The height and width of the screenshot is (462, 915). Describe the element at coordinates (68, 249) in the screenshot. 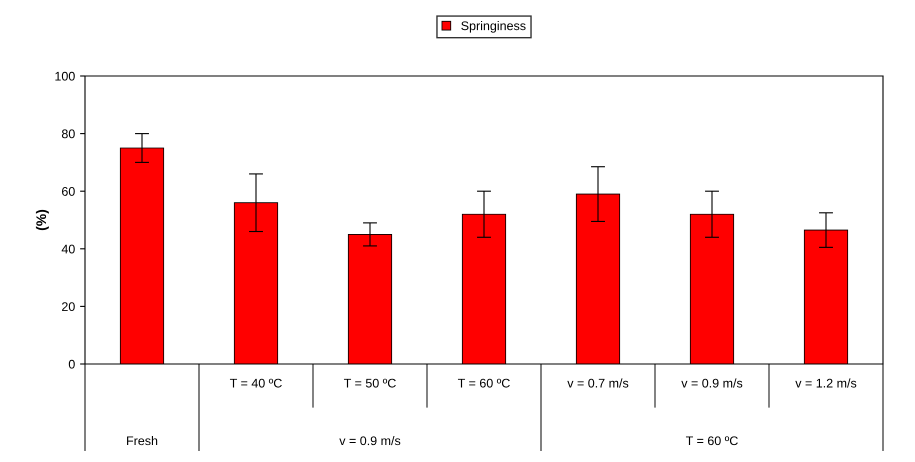

I see `y-tick-label: 40` at that location.